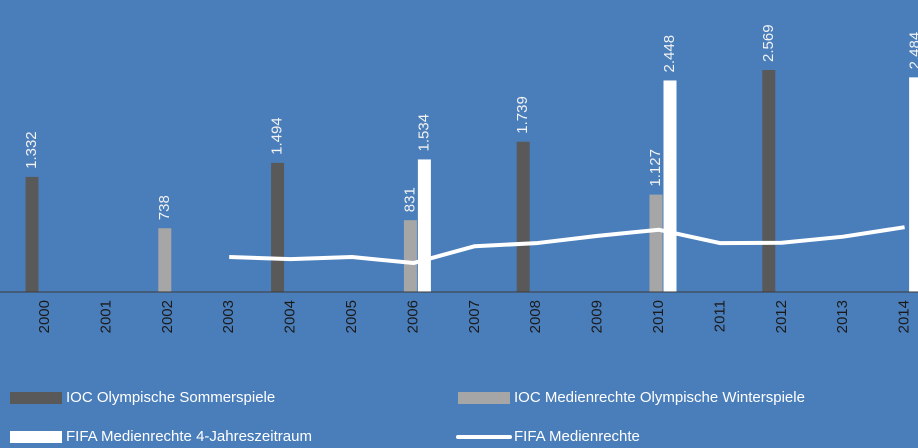  What do you see at coordinates (535, 316) in the screenshot?
I see `x-tick-label: 2008` at bounding box center [535, 316].